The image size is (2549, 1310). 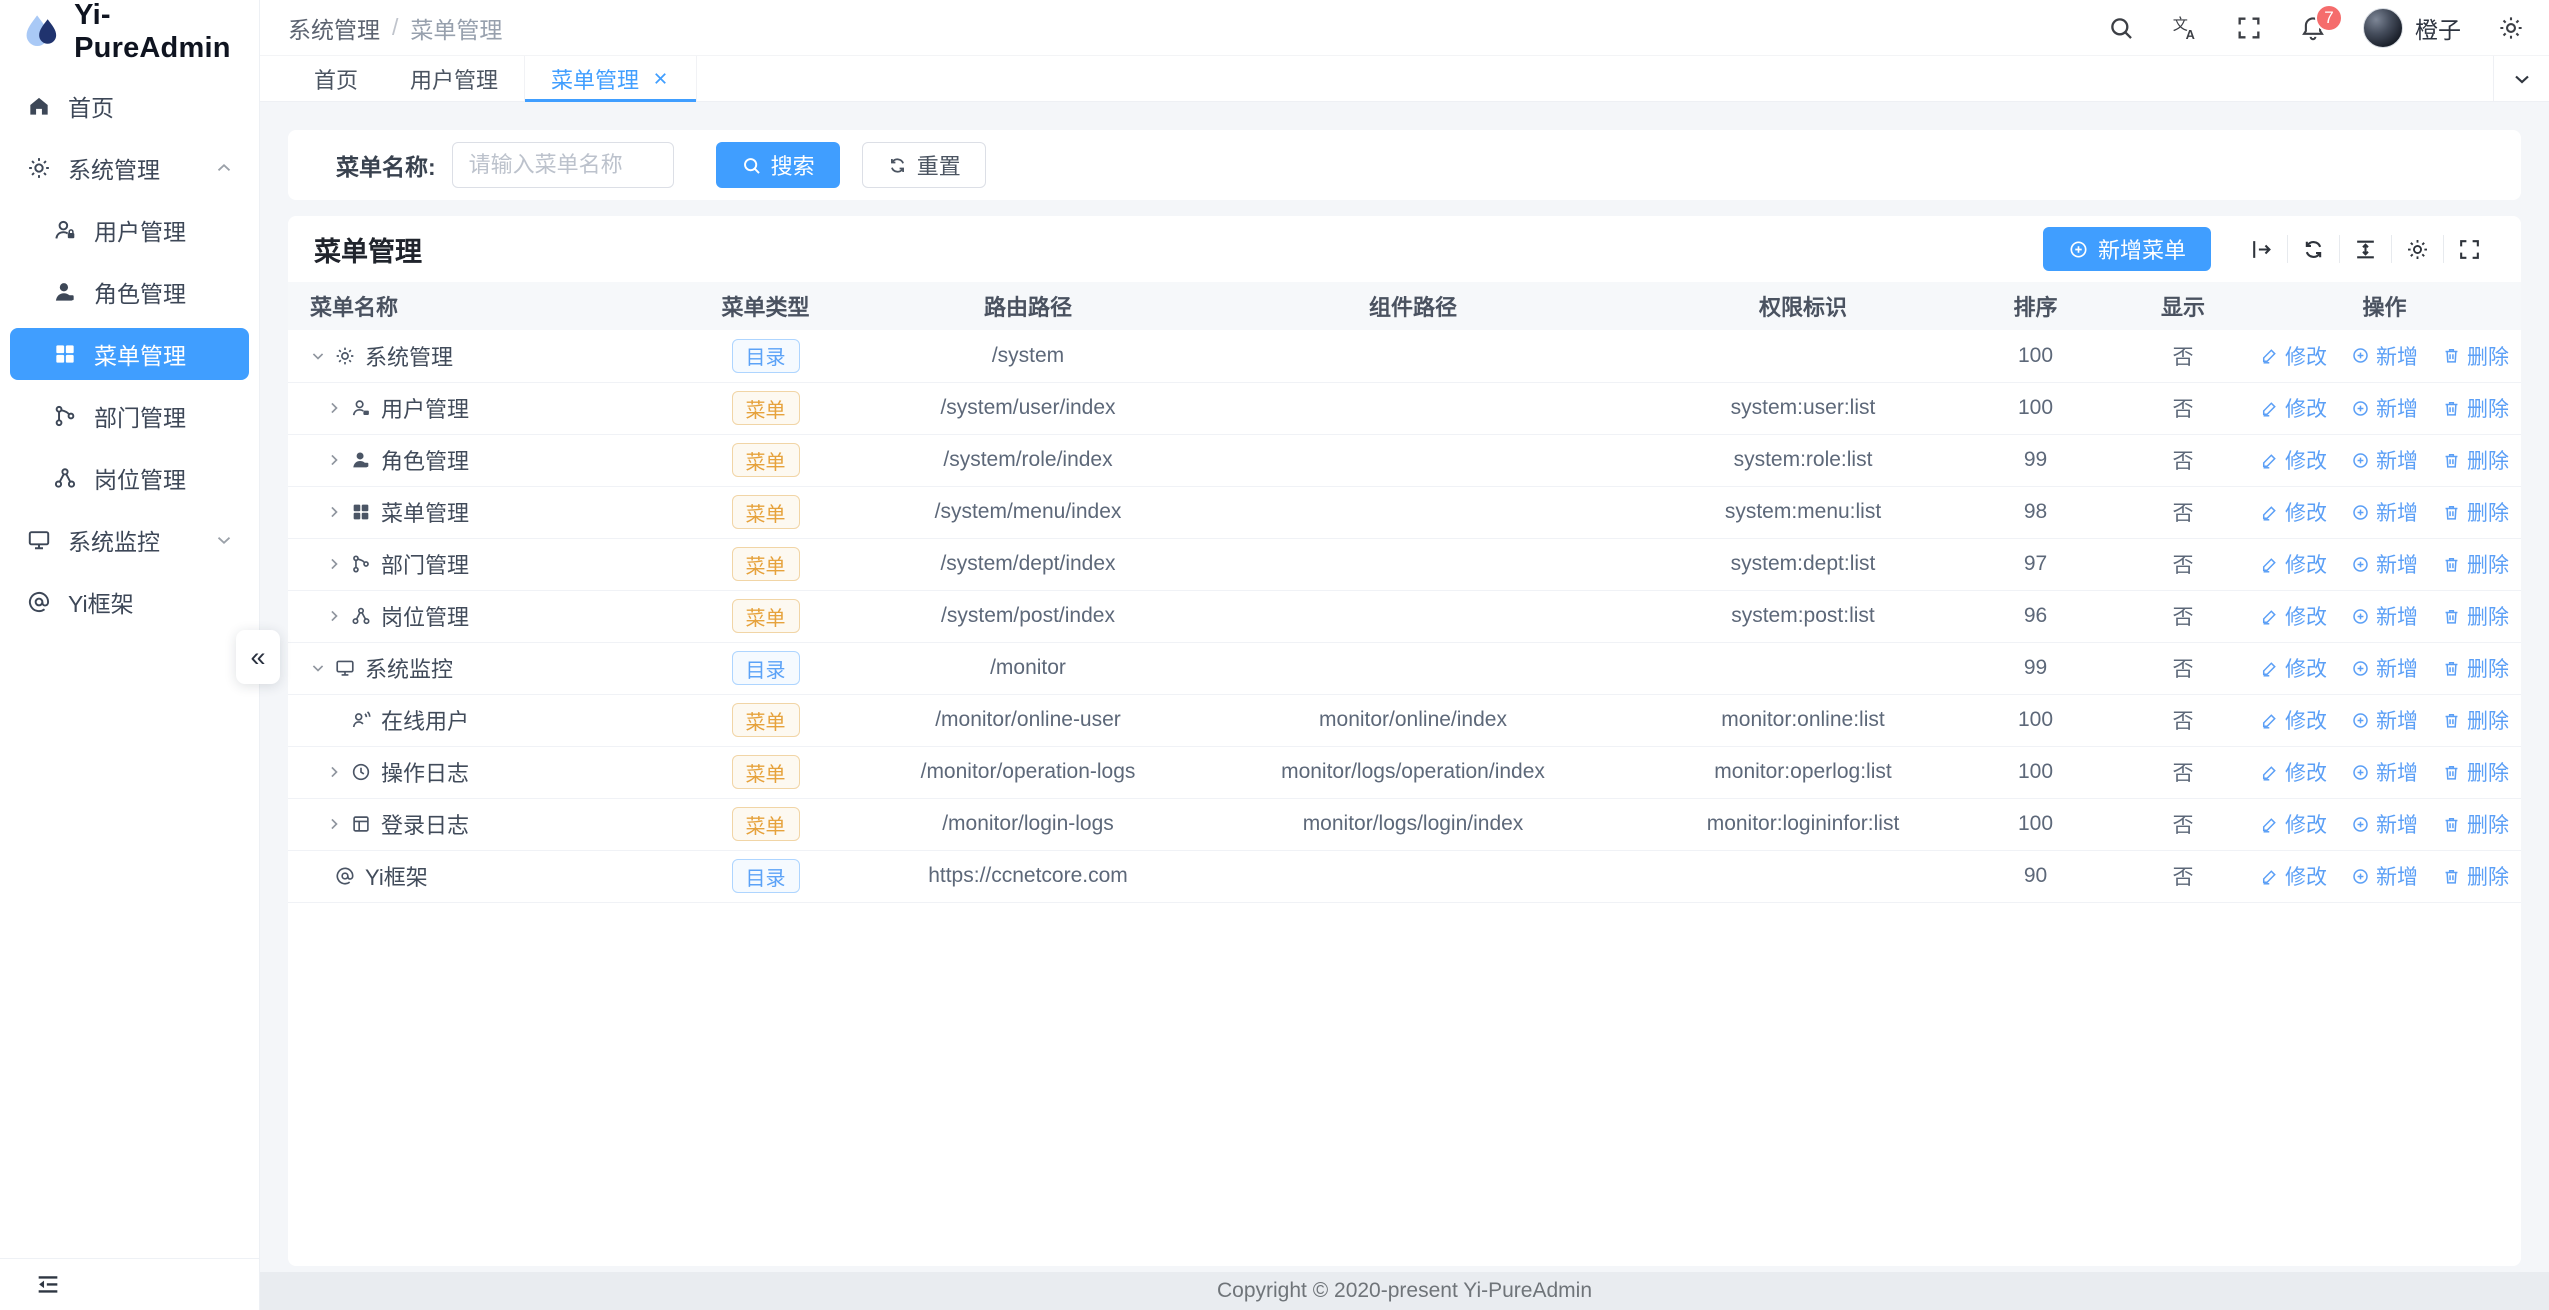 I want to click on menu-fold-icon, so click(x=48, y=1285).